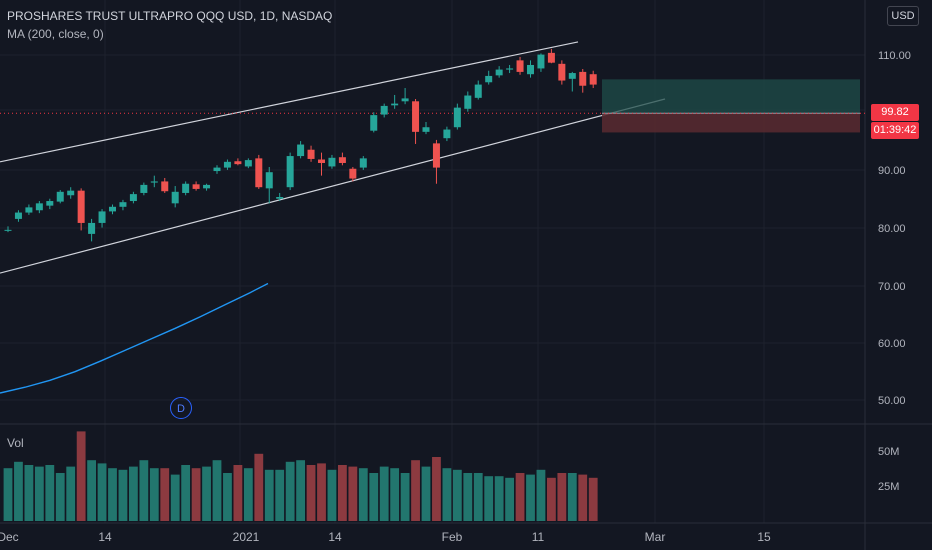 The width and height of the screenshot is (932, 550). What do you see at coordinates (105, 537) in the screenshot?
I see `time-tick-label: 14` at bounding box center [105, 537].